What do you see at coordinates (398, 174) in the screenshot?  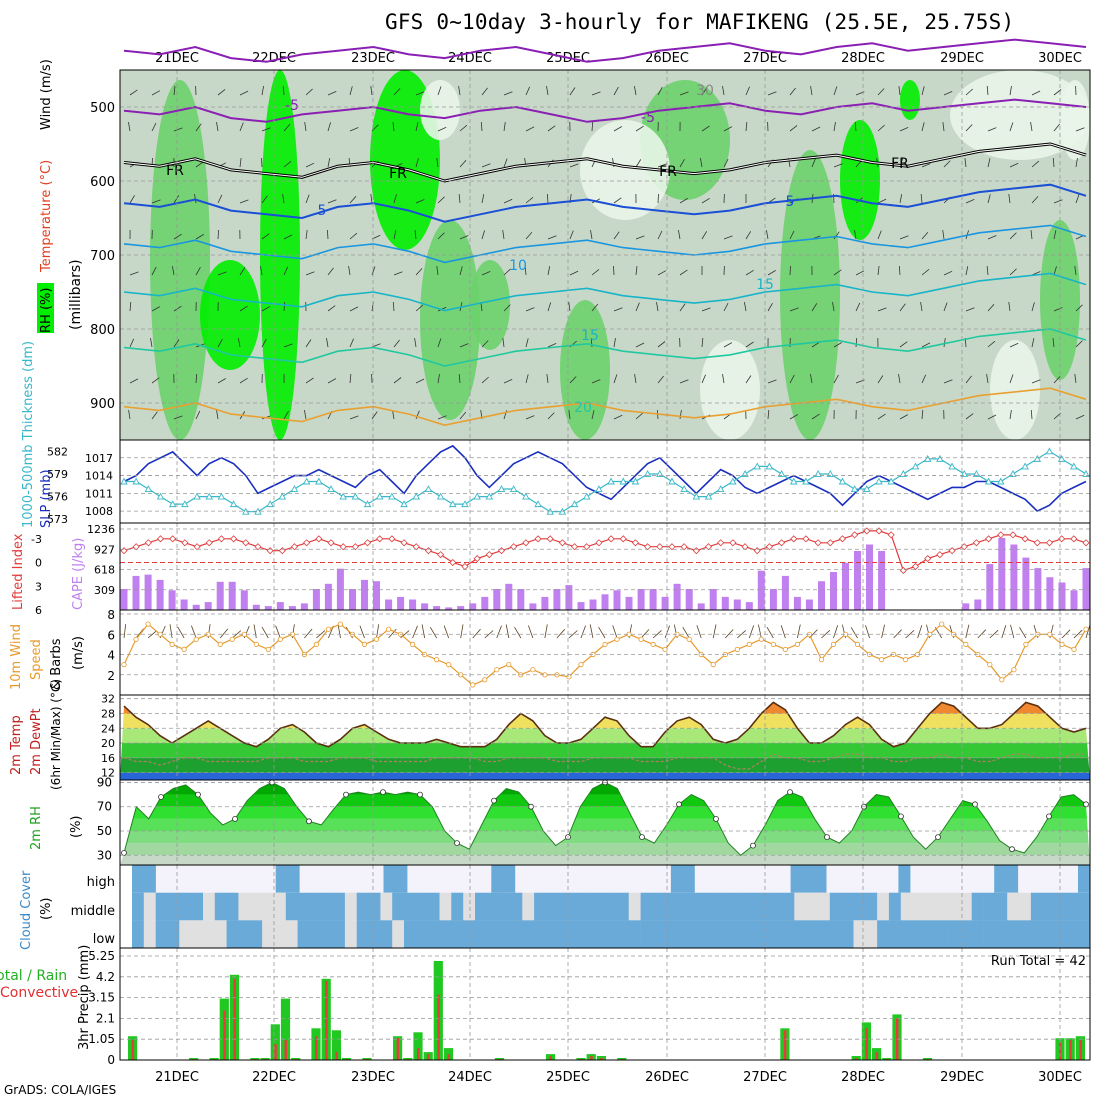 I see `contour-label: FR` at bounding box center [398, 174].